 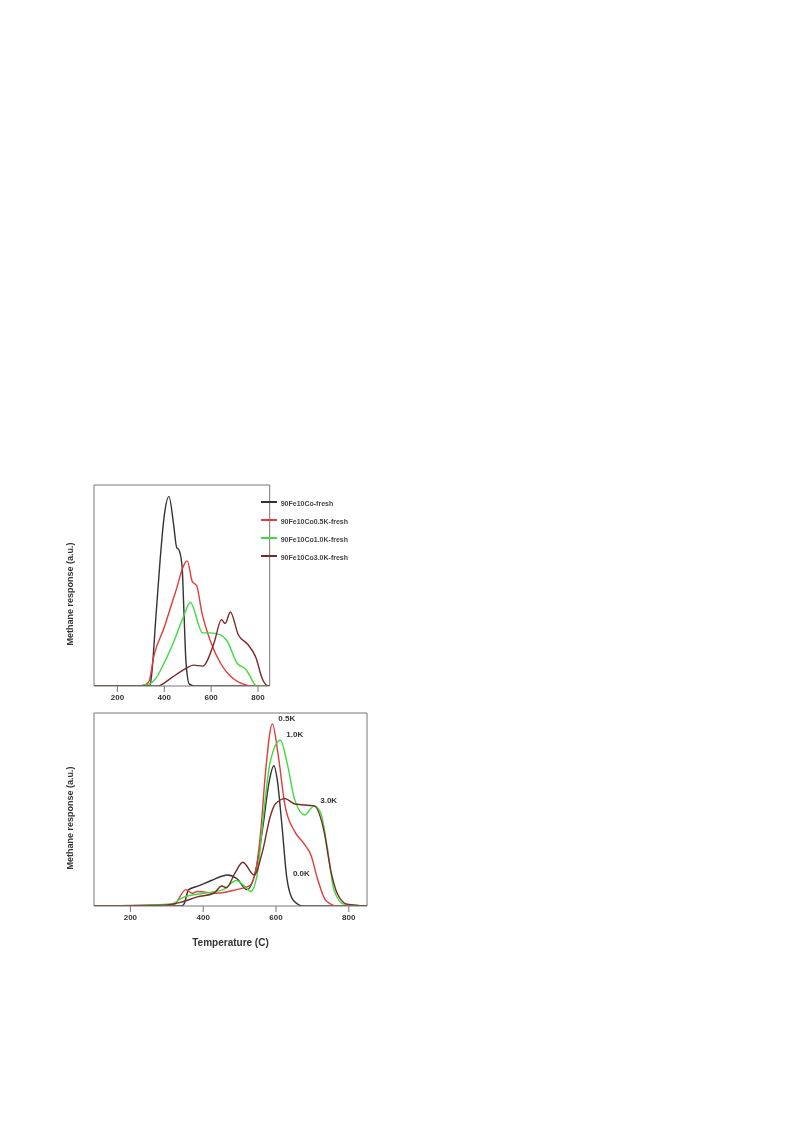 I want to click on annotation: 3.0K, so click(x=329, y=800).